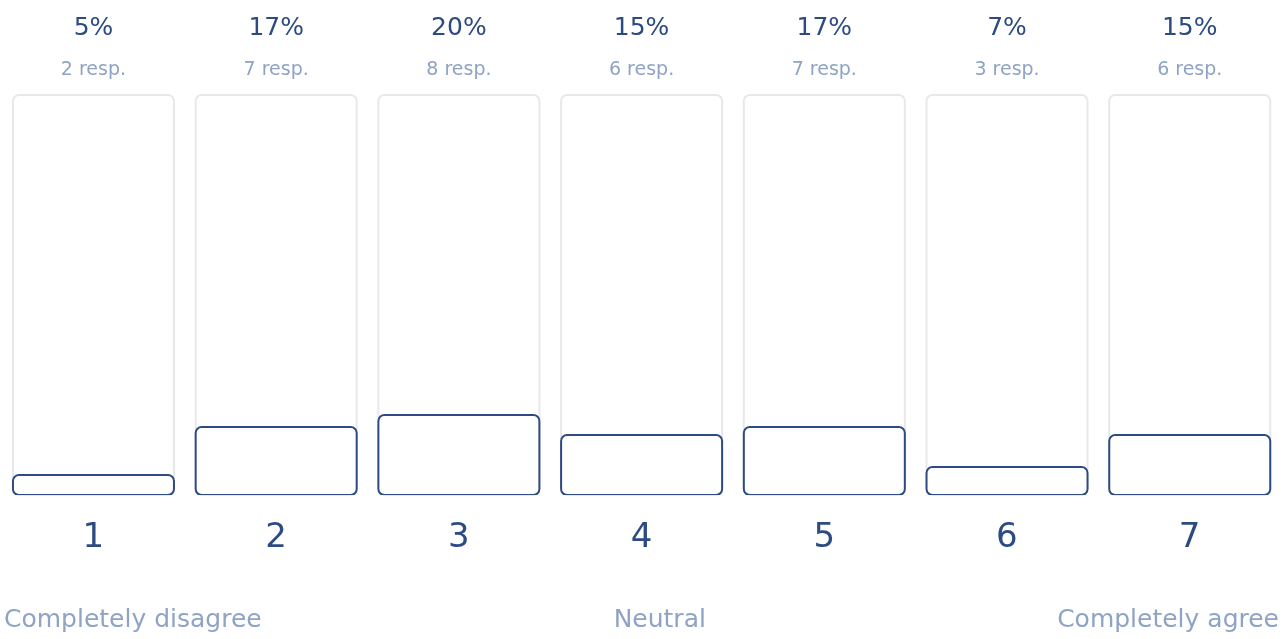 The width and height of the screenshot is (1283, 639). I want to click on text: Completely disagree, so click(133, 618).